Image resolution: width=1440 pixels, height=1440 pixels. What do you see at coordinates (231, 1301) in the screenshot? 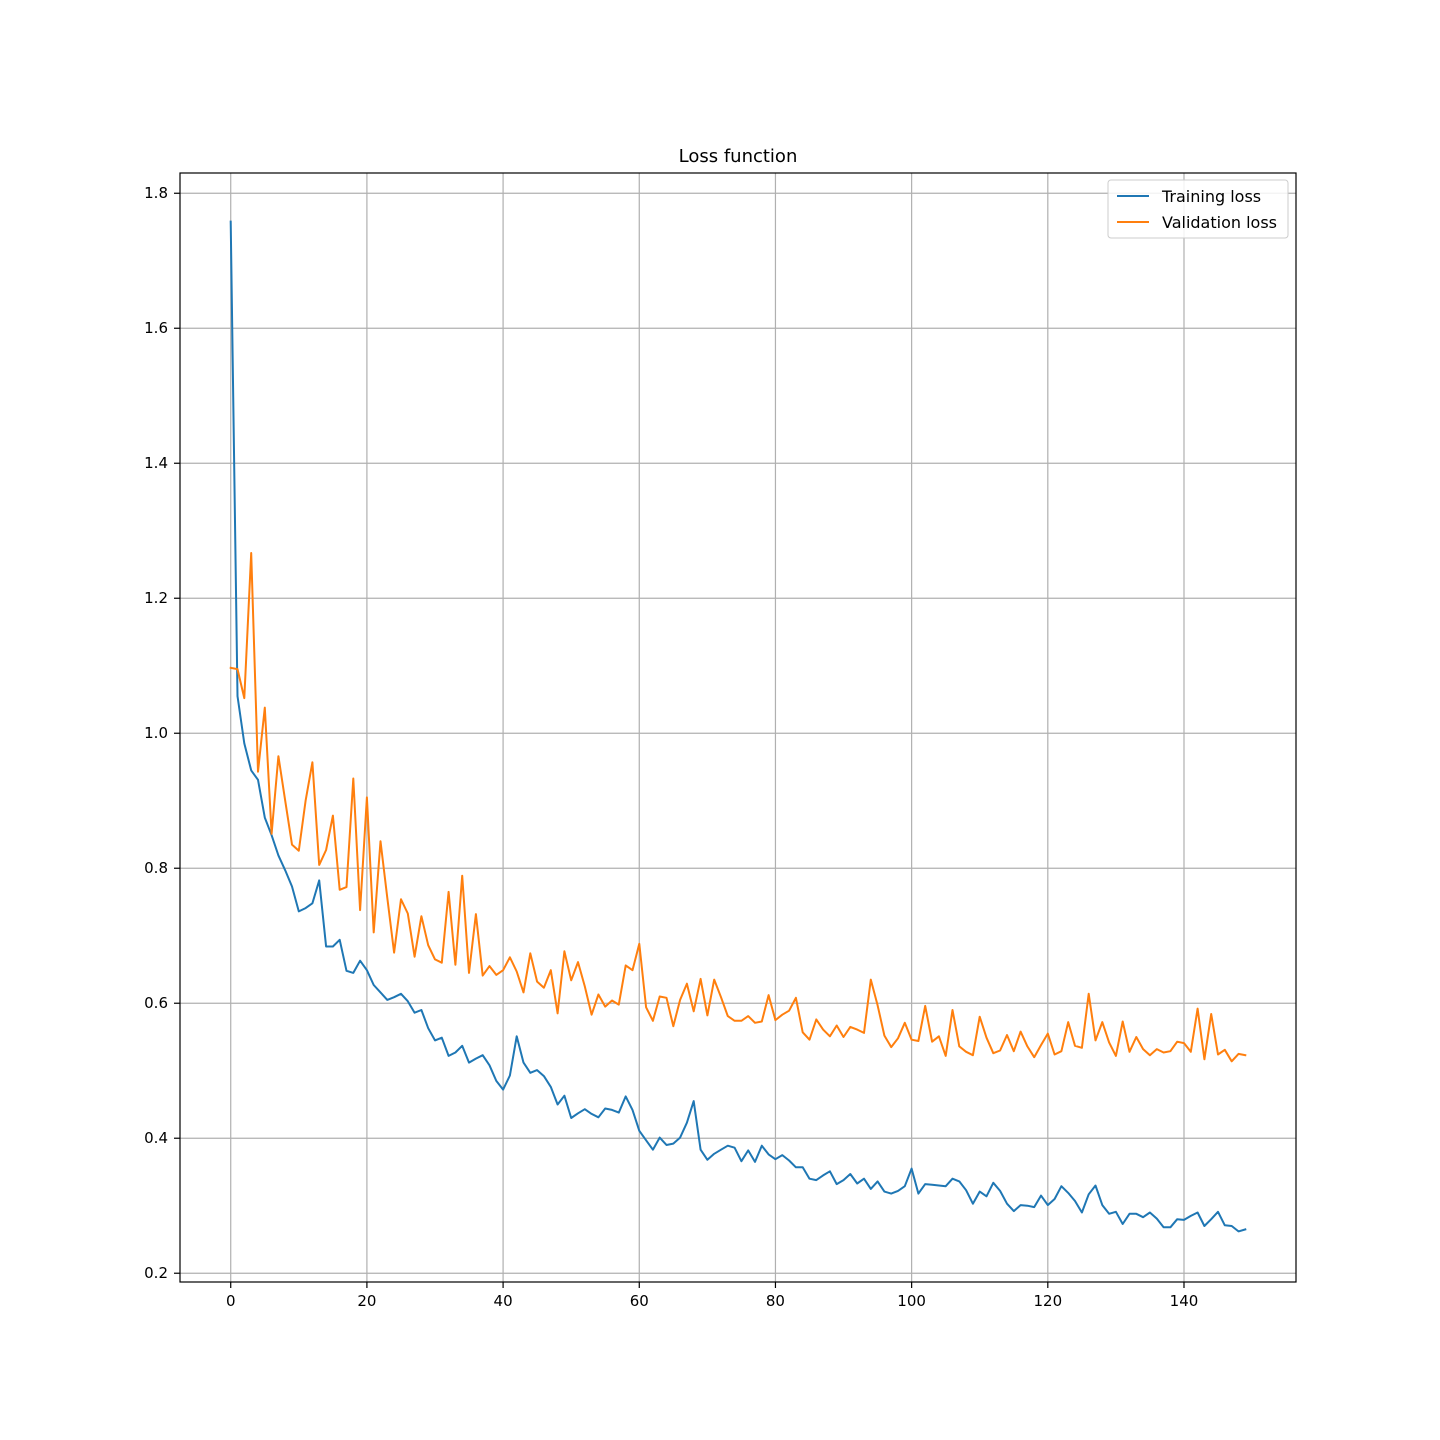
I see `x-tick-label: 0` at bounding box center [231, 1301].